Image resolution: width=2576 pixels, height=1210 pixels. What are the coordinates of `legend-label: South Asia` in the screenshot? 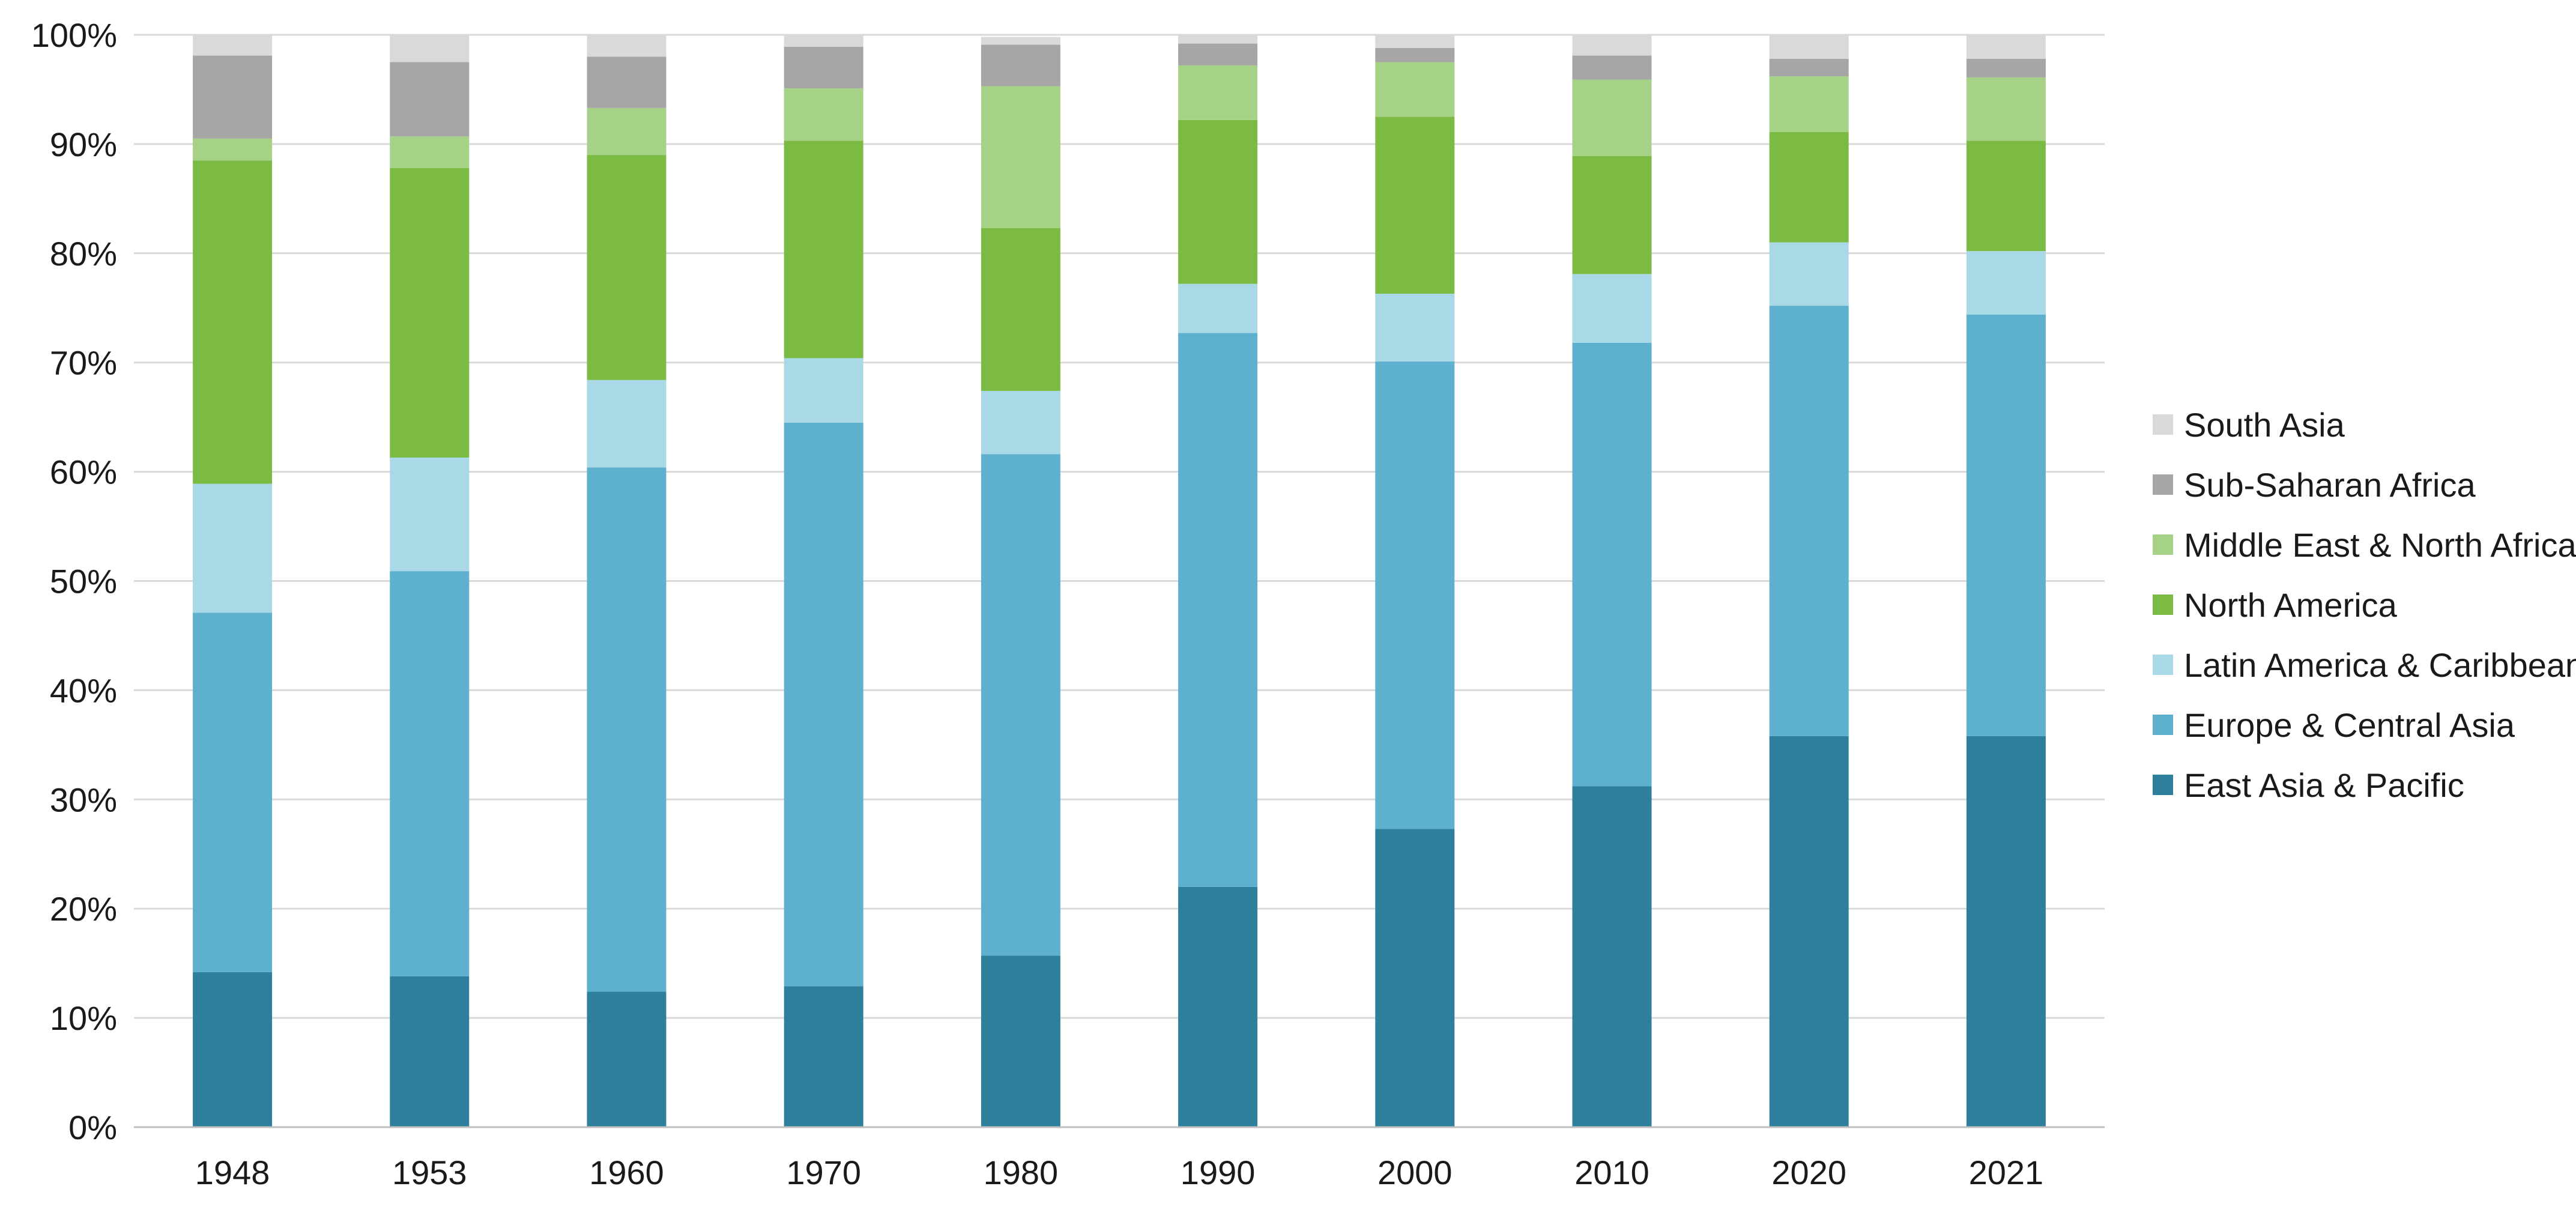 It's located at (2264, 425).